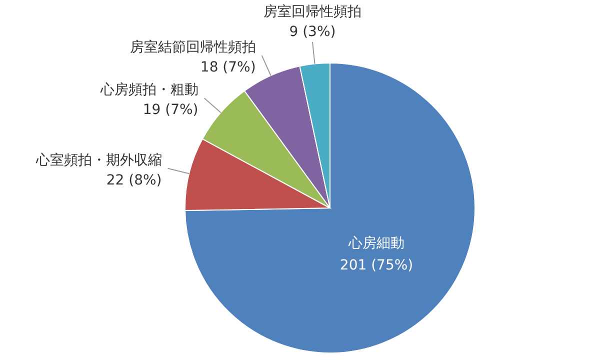 The image size is (600, 360). What do you see at coordinates (170, 110) in the screenshot?
I see `data-label: 19 (7%)` at bounding box center [170, 110].